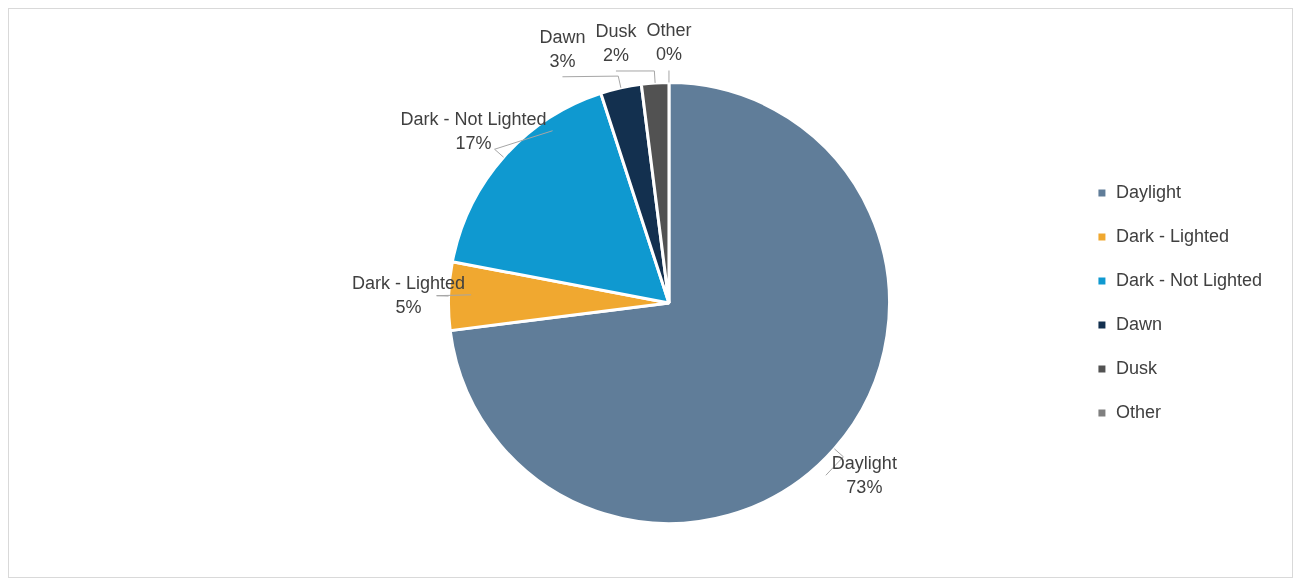  What do you see at coordinates (864, 463) in the screenshot?
I see `slice-label: Daylight` at bounding box center [864, 463].